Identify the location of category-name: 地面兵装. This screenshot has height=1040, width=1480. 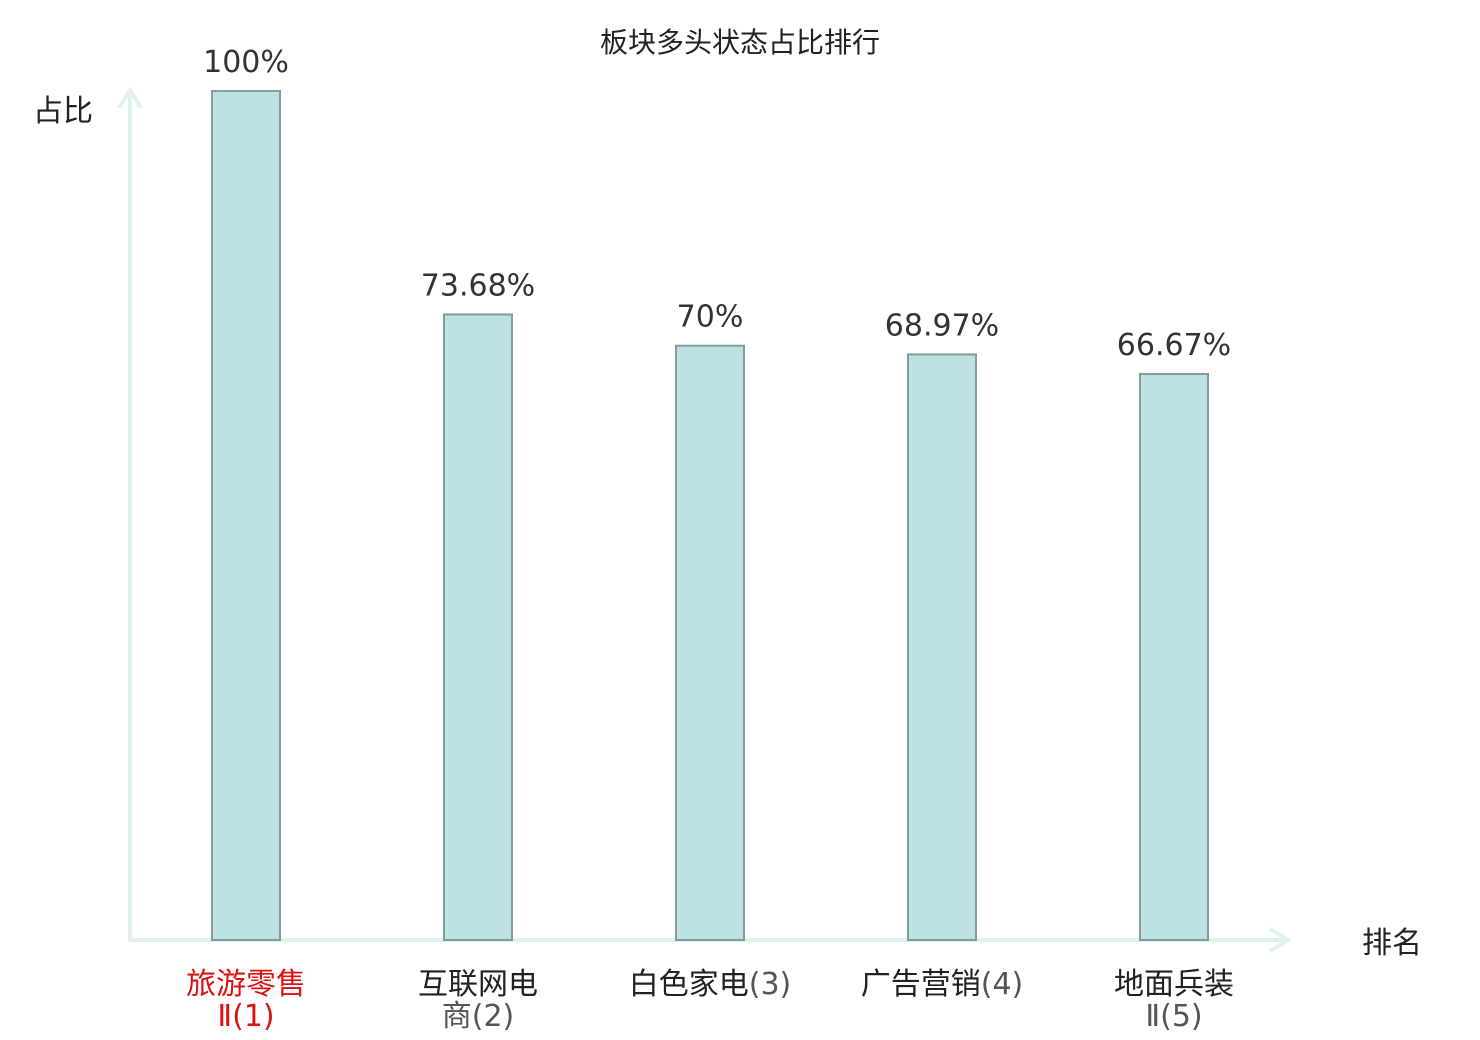
(1174, 984).